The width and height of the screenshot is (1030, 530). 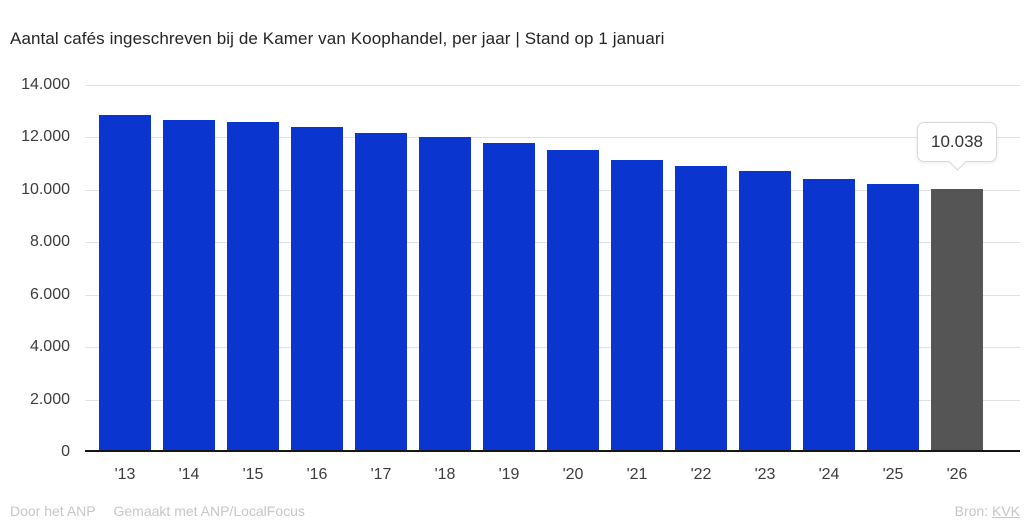 I want to click on x-tick-label: '20, so click(x=573, y=474).